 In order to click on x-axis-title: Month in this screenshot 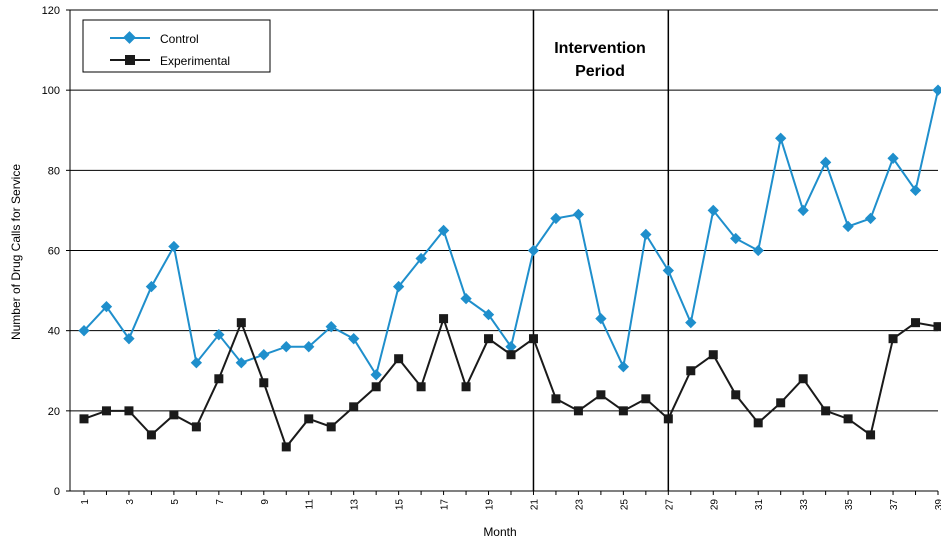, I will do `click(499, 532)`.